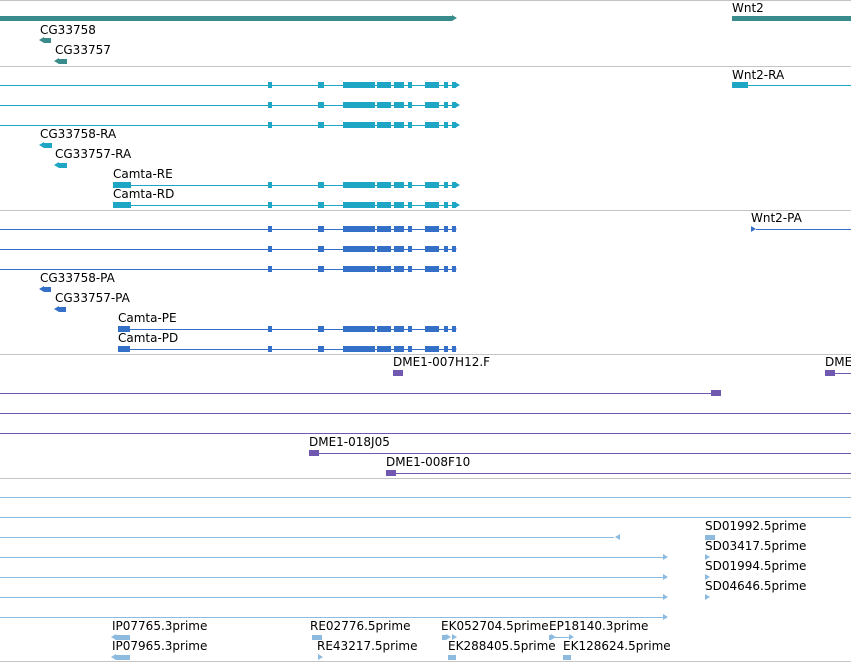  What do you see at coordinates (756, 566) in the screenshot?
I see `feature-label: SD01994.5prime` at bounding box center [756, 566].